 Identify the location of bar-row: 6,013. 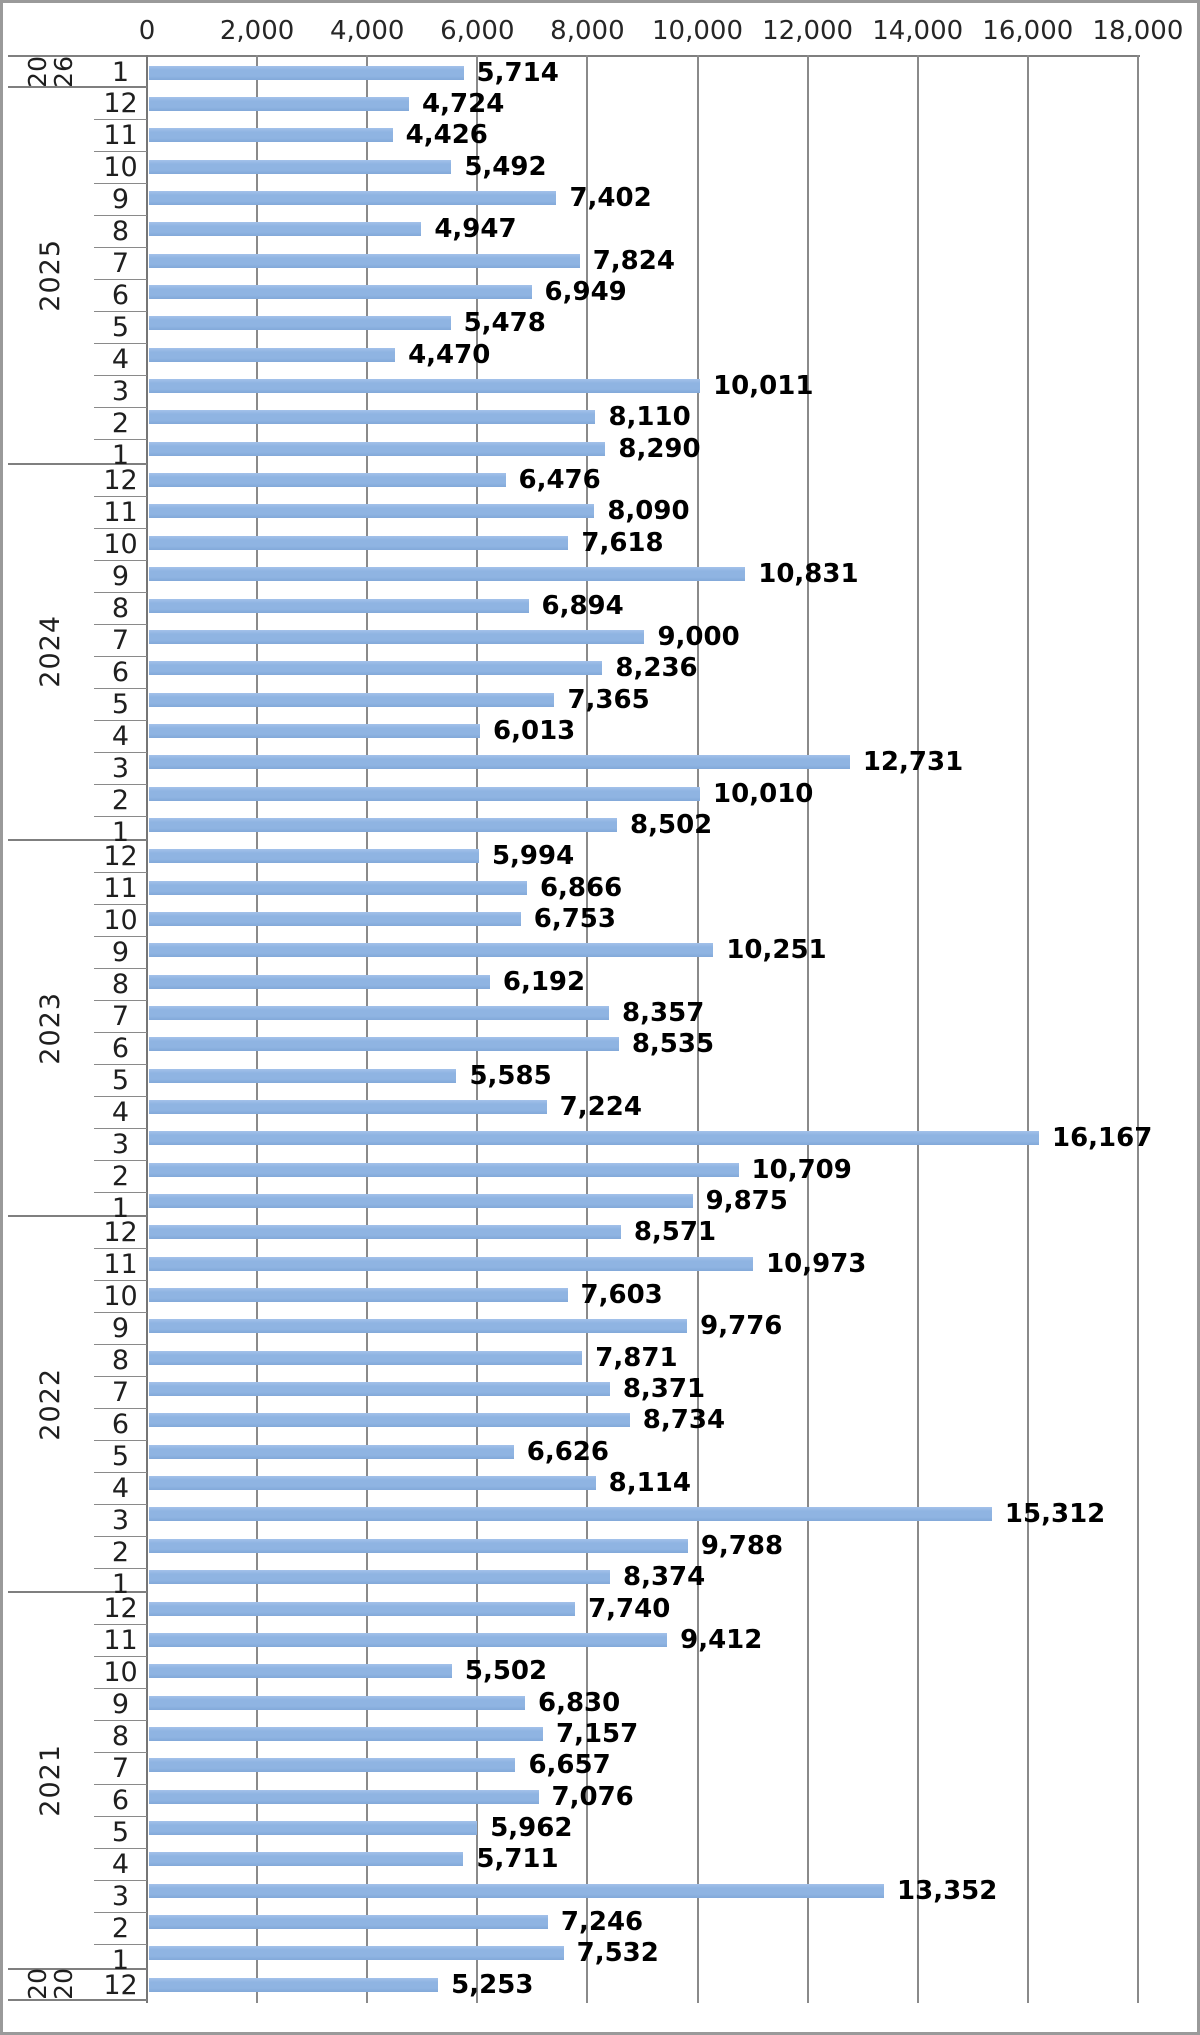
(670, 730).